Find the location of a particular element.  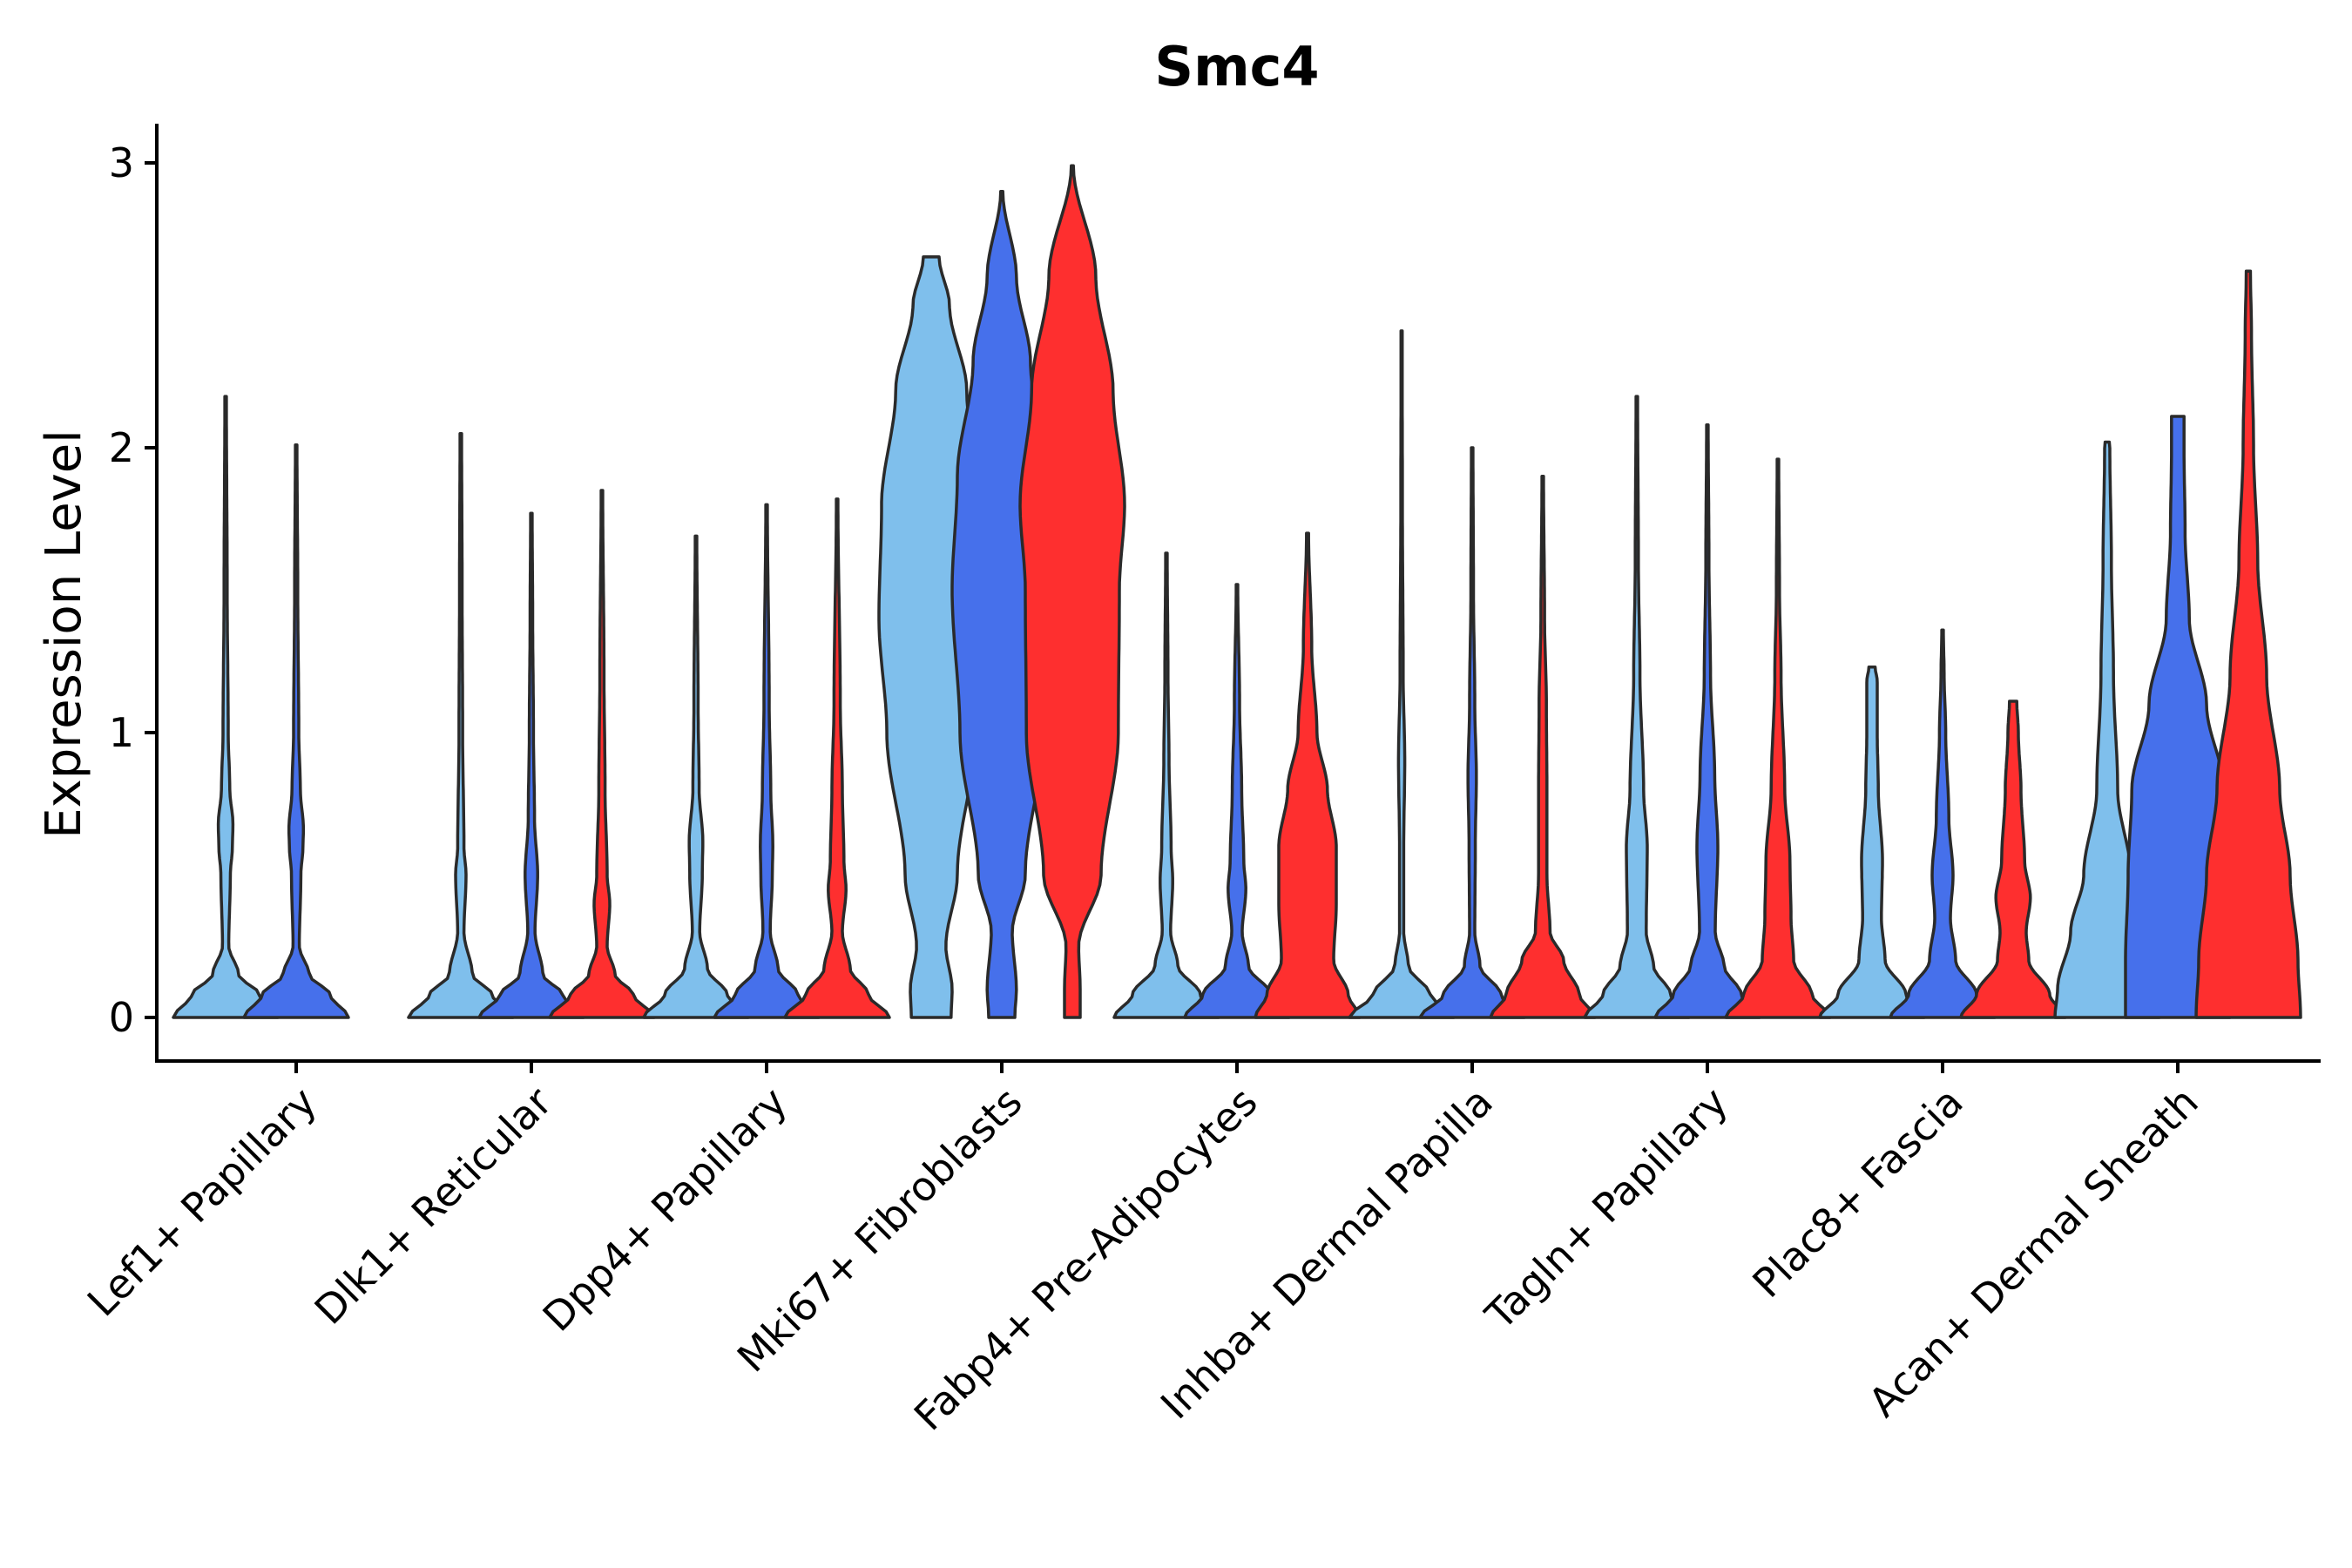

chart-title: Smc4 is located at coordinates (1236, 66).